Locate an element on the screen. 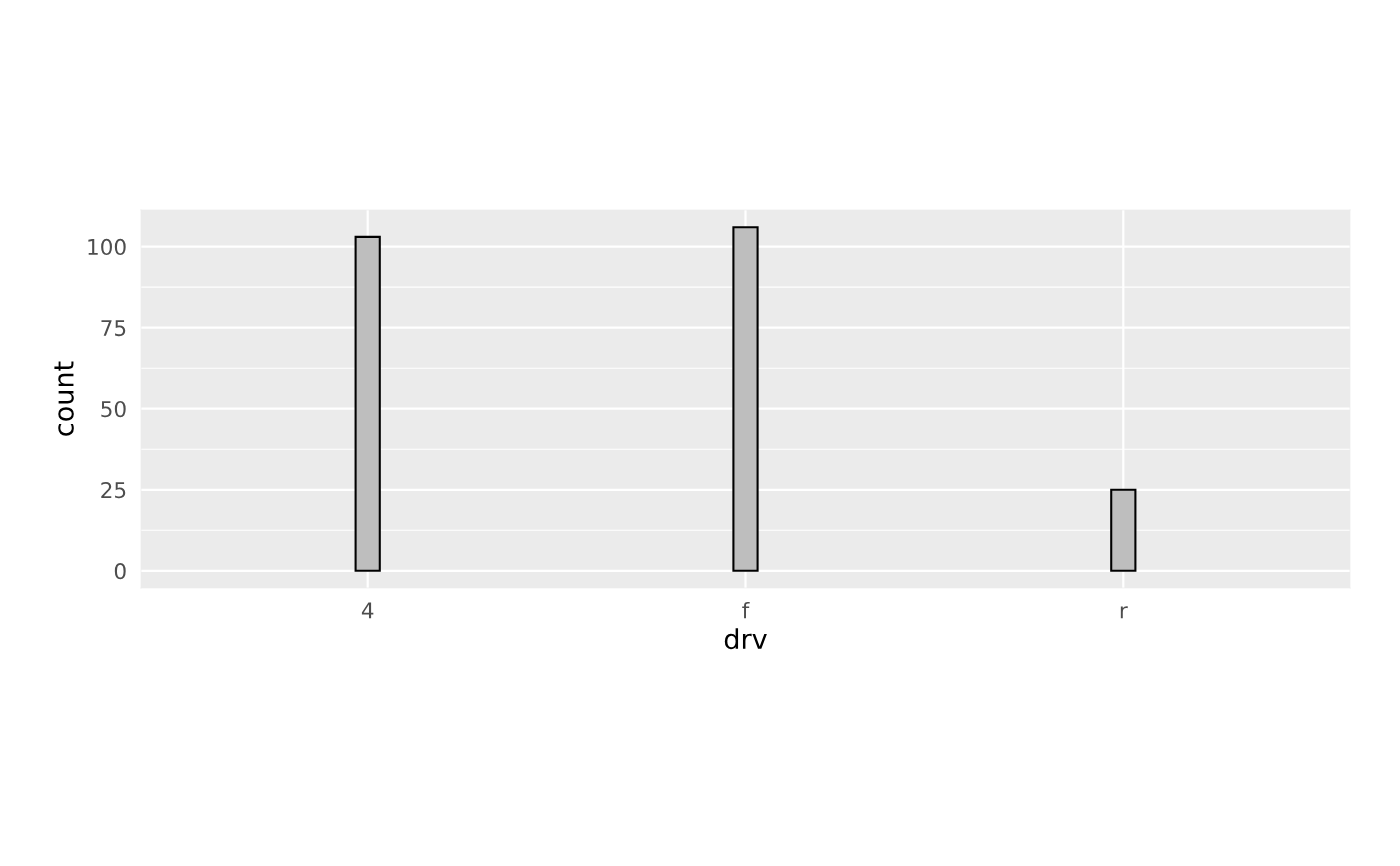 The height and width of the screenshot is (866, 1400). x-tick-label: f is located at coordinates (746, 610).